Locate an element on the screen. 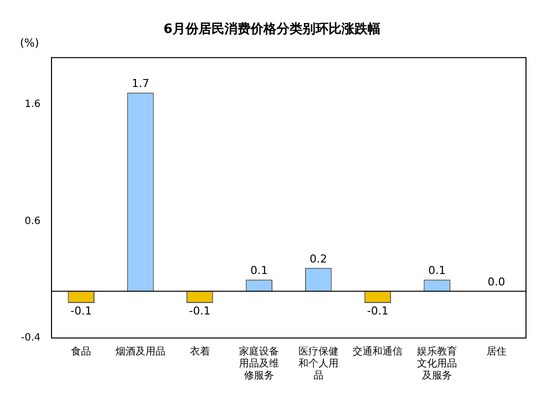 This screenshot has width=554, height=398. x-tick-label: 烟酒及用品 is located at coordinates (140, 352).